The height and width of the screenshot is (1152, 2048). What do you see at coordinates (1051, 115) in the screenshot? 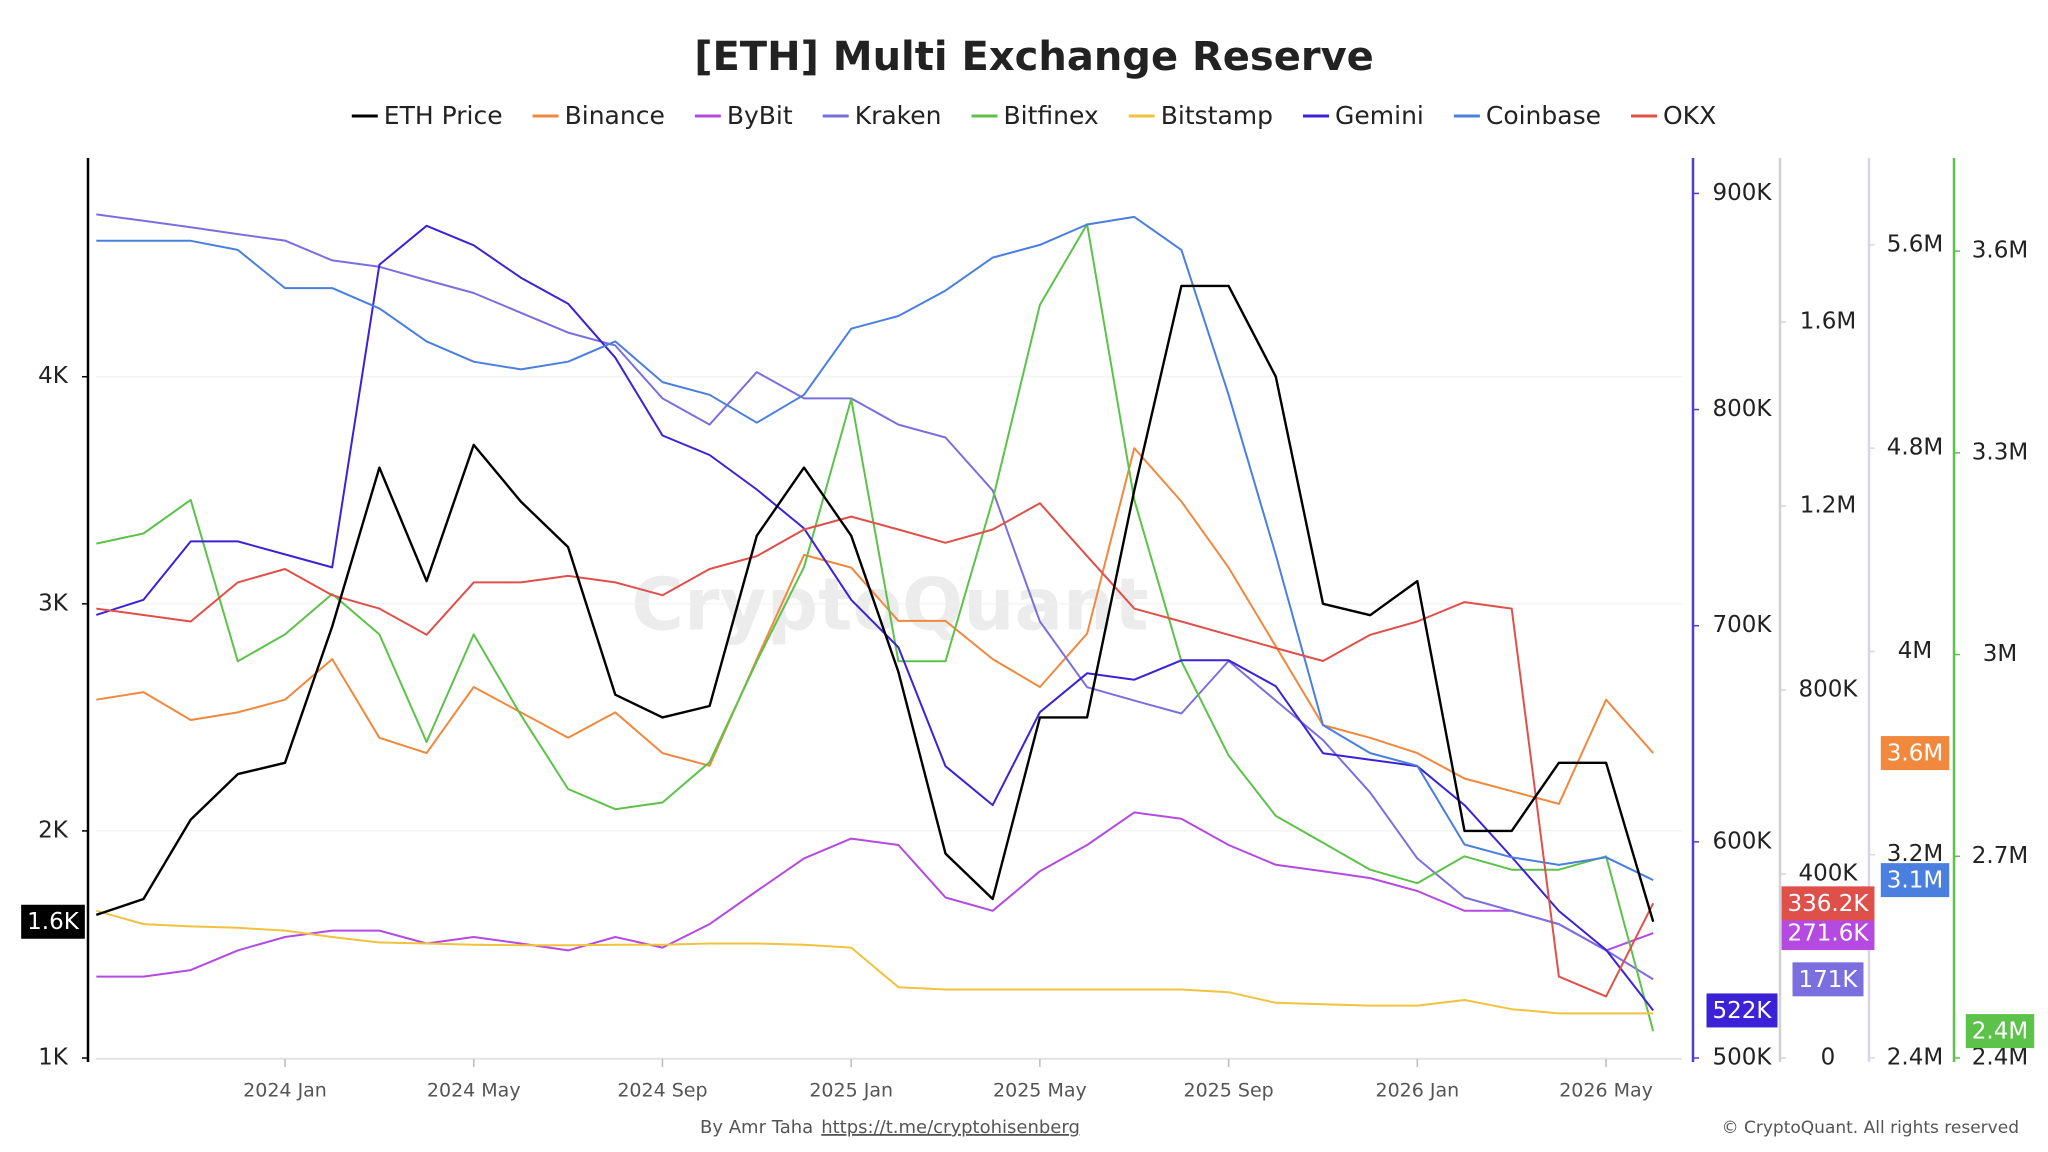
I see `legend-label: Bitfinex` at bounding box center [1051, 115].